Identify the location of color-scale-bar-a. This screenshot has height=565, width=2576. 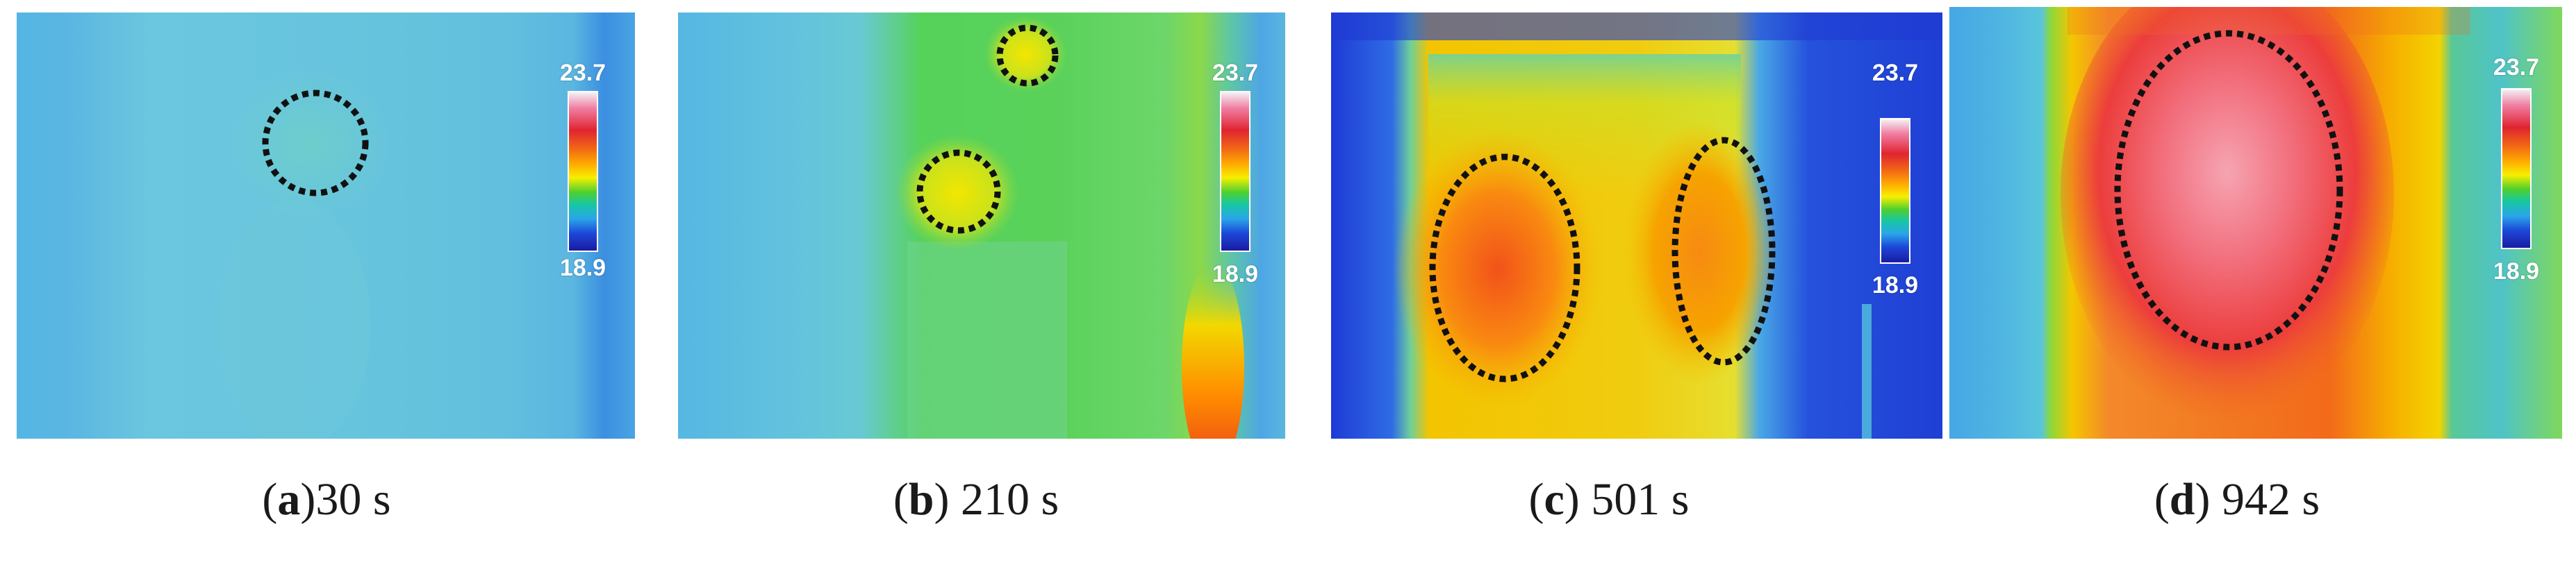
(583, 171).